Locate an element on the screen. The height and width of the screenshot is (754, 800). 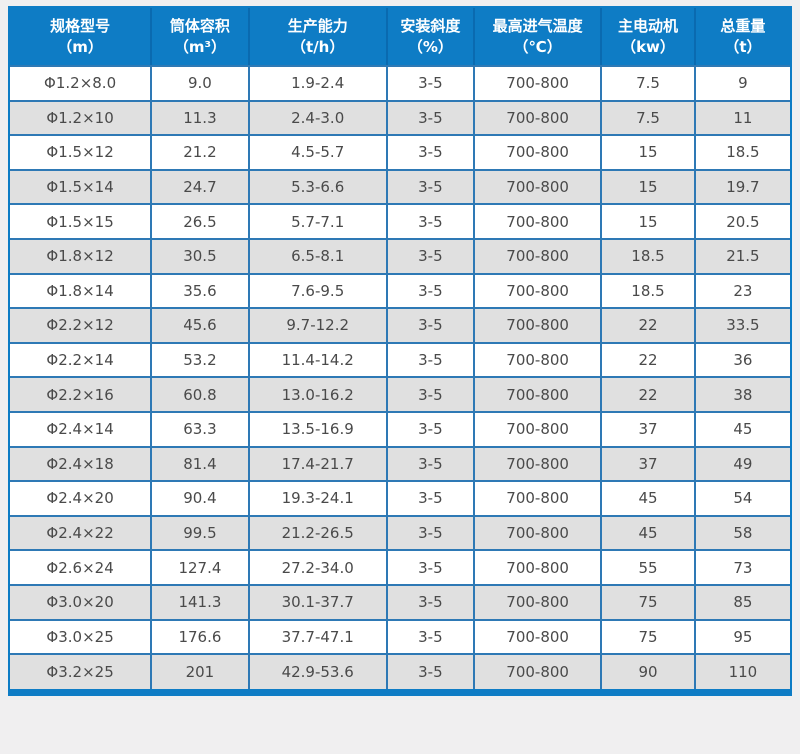
table-row: Φ2.2×12 45.6 9.7-12.2 3-5 700-800 22 33.5 is located at coordinates (400, 325).